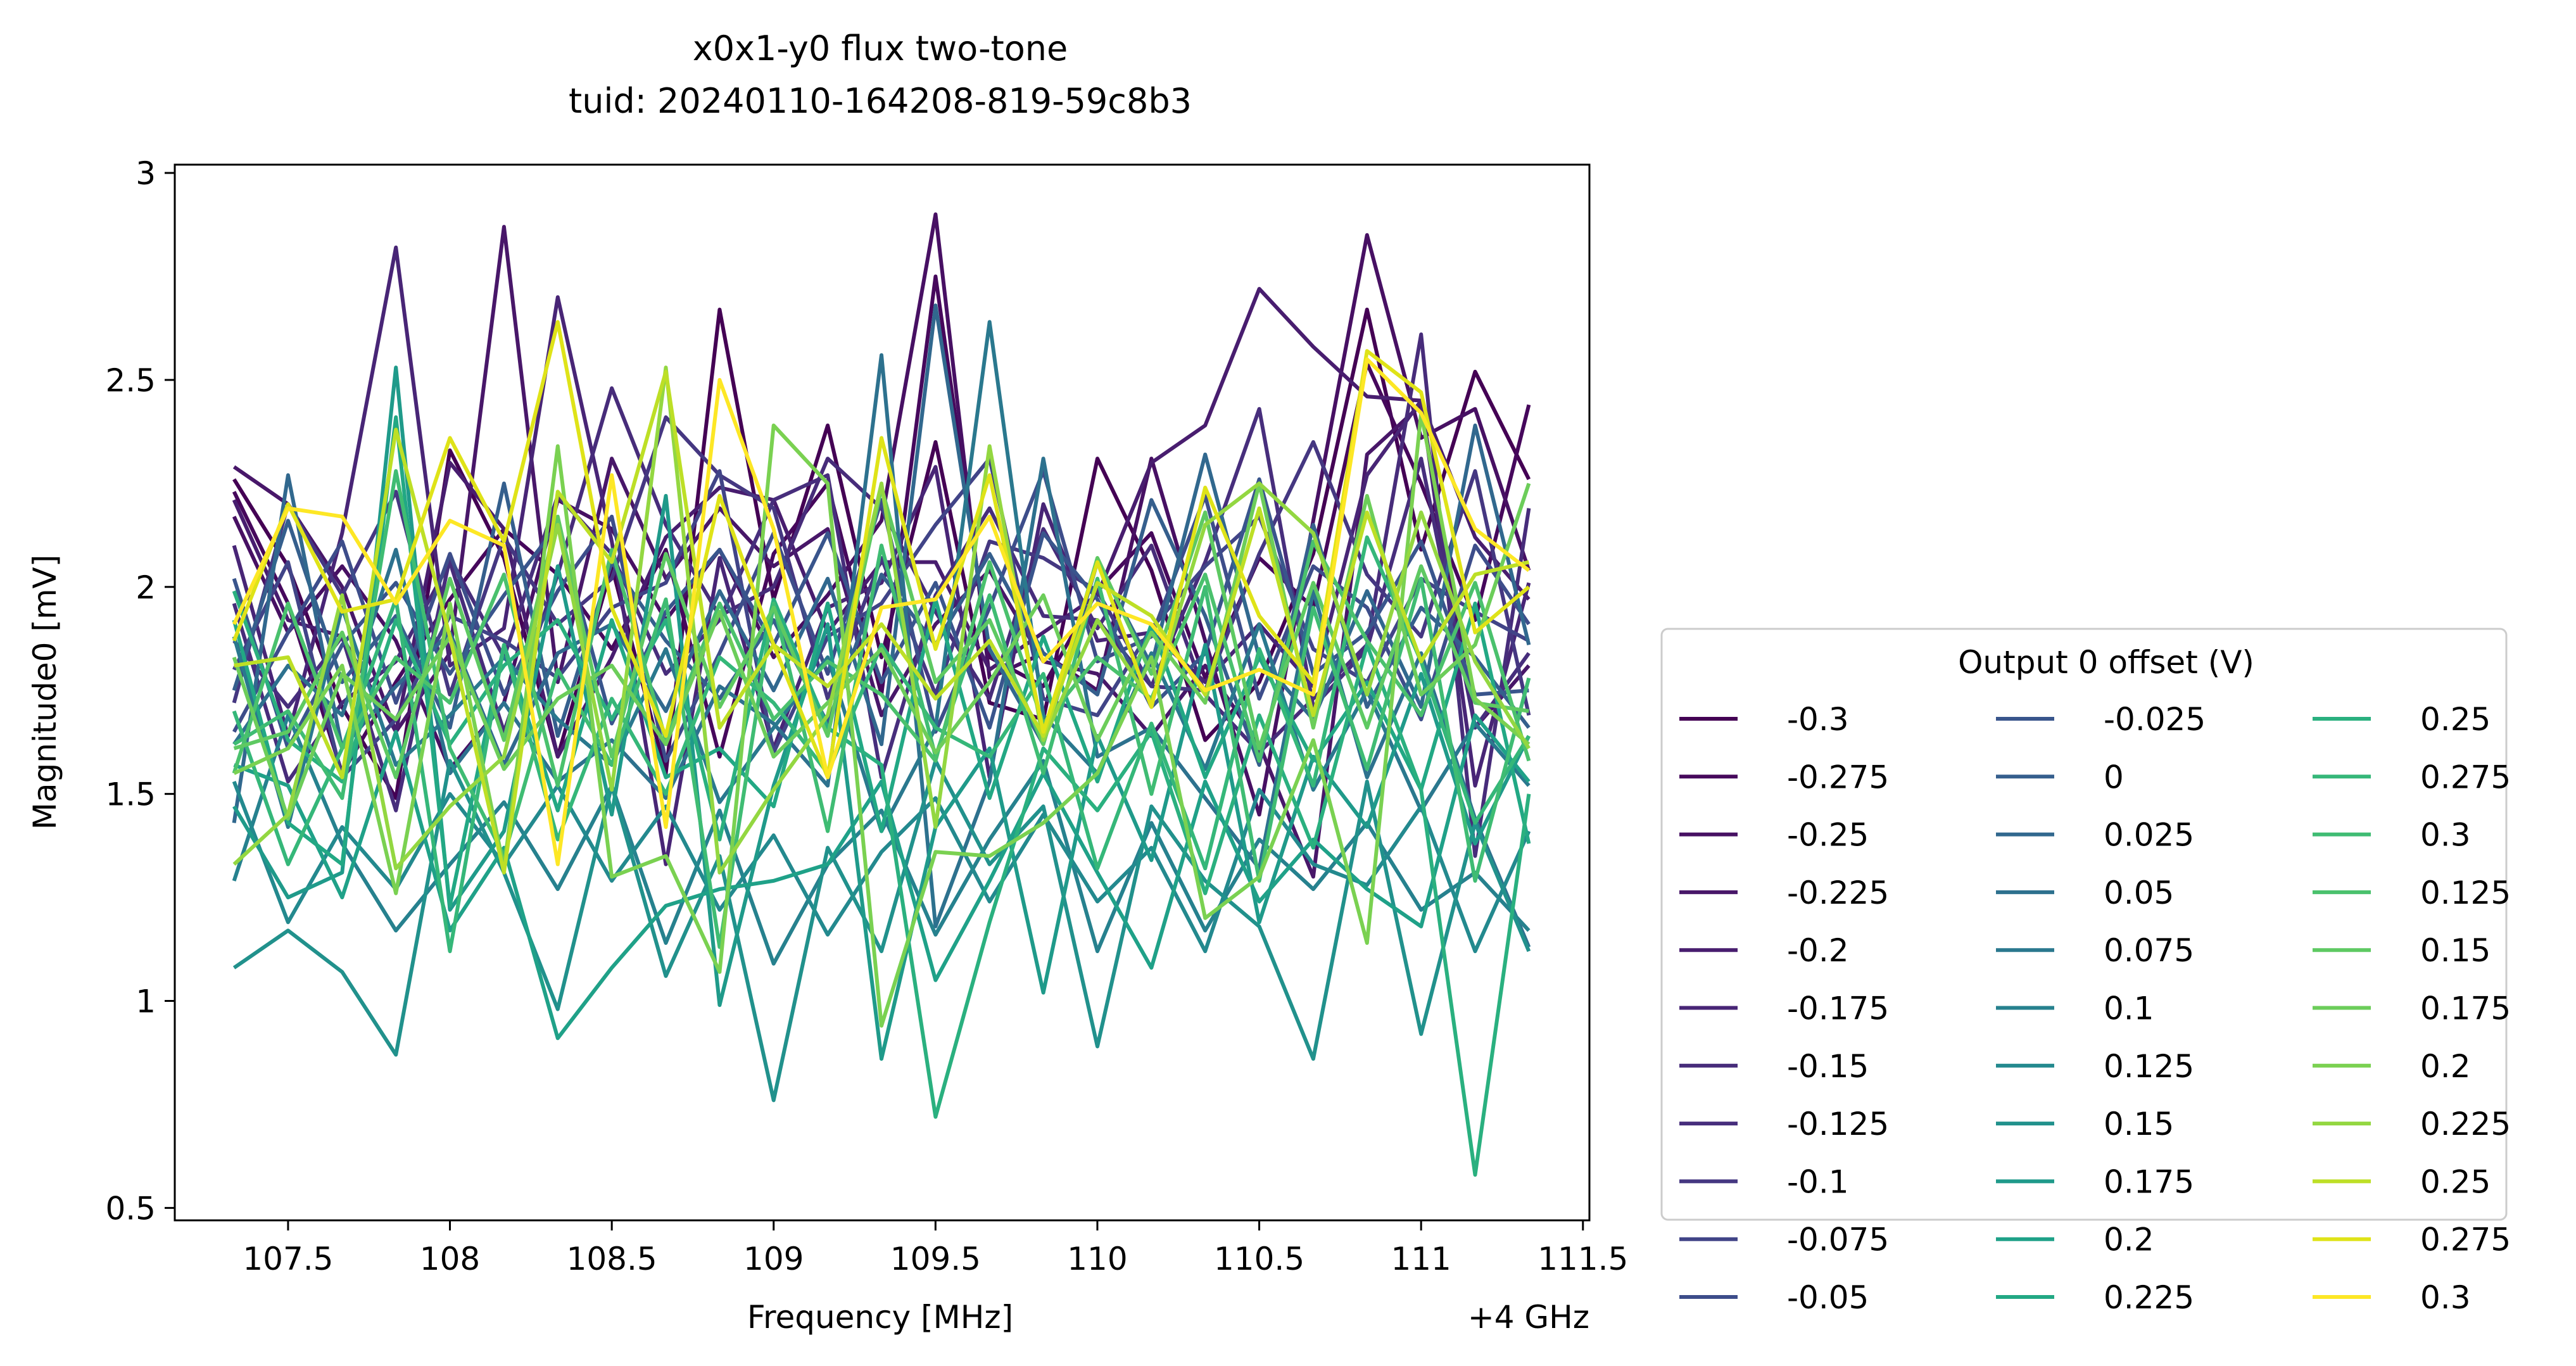 This screenshot has height=1366, width=2576. Describe the element at coordinates (140, 691) in the screenshot. I see `y-axis: 0.5 1 1.5 2 2.5 3` at that location.